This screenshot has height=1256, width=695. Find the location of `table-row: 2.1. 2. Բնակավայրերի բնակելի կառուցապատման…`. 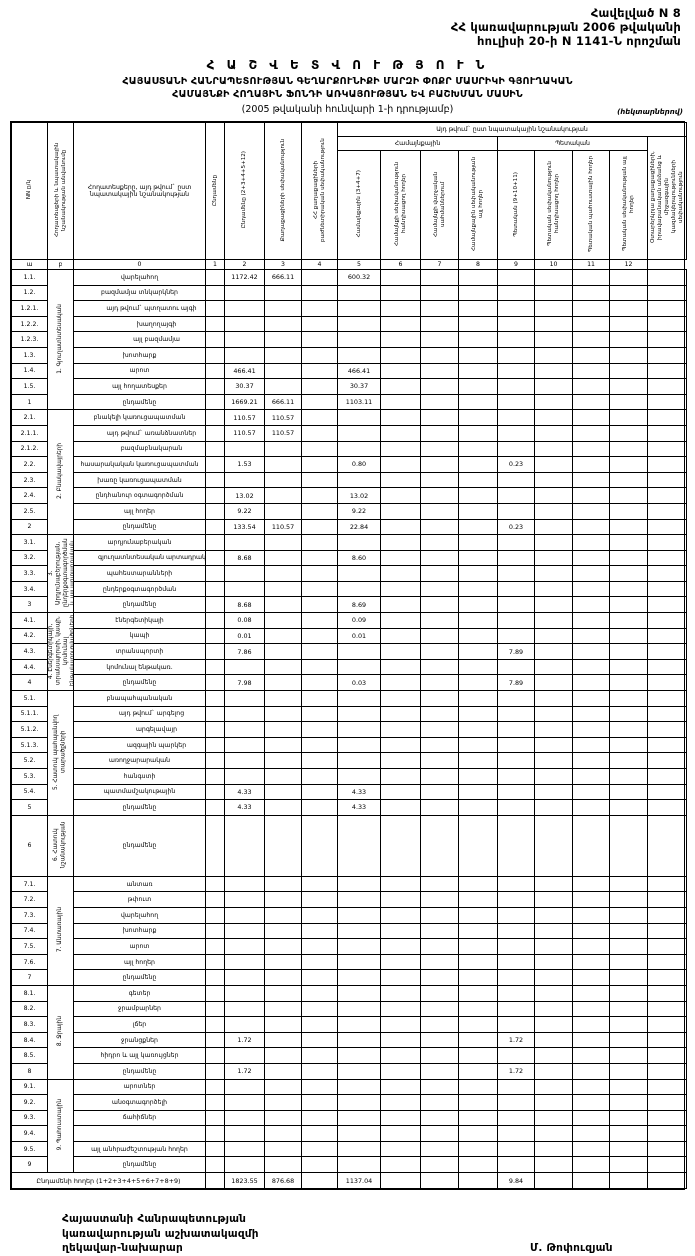

table-row: 2.1. 2. Բնակավայրերի բնակելի կառուցապատման… is located at coordinates (349, 472).